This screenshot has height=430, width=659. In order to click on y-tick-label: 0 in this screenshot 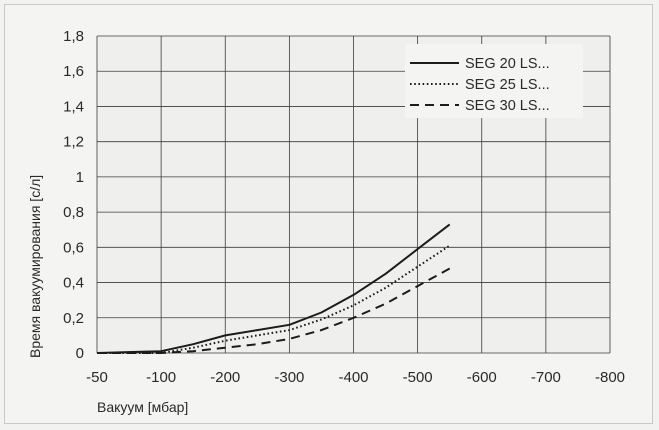, I will do `click(80, 353)`.